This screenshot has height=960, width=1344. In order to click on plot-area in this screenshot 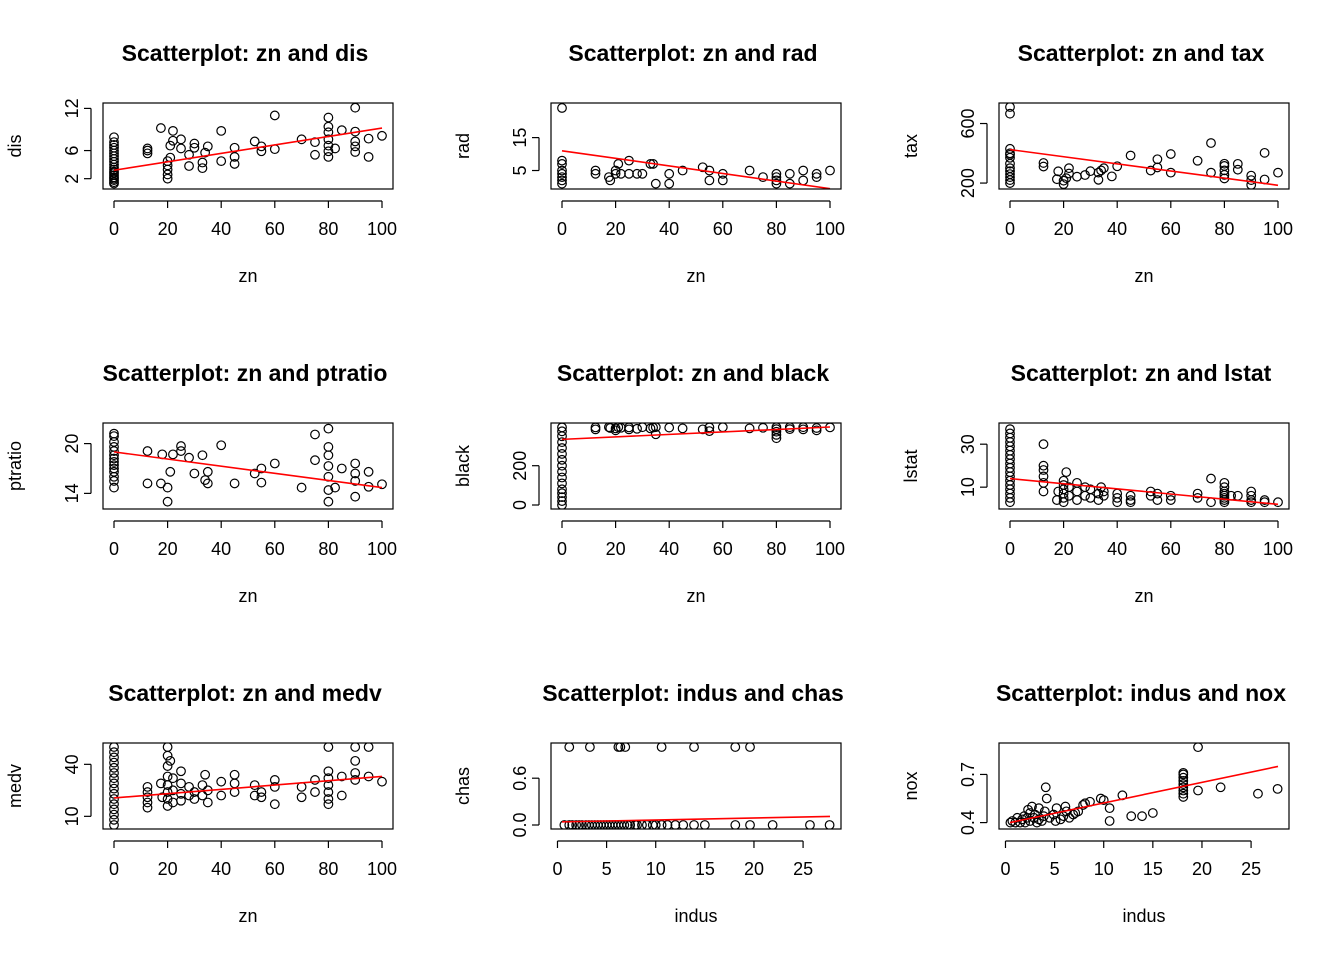, I will do `click(696, 466)`.